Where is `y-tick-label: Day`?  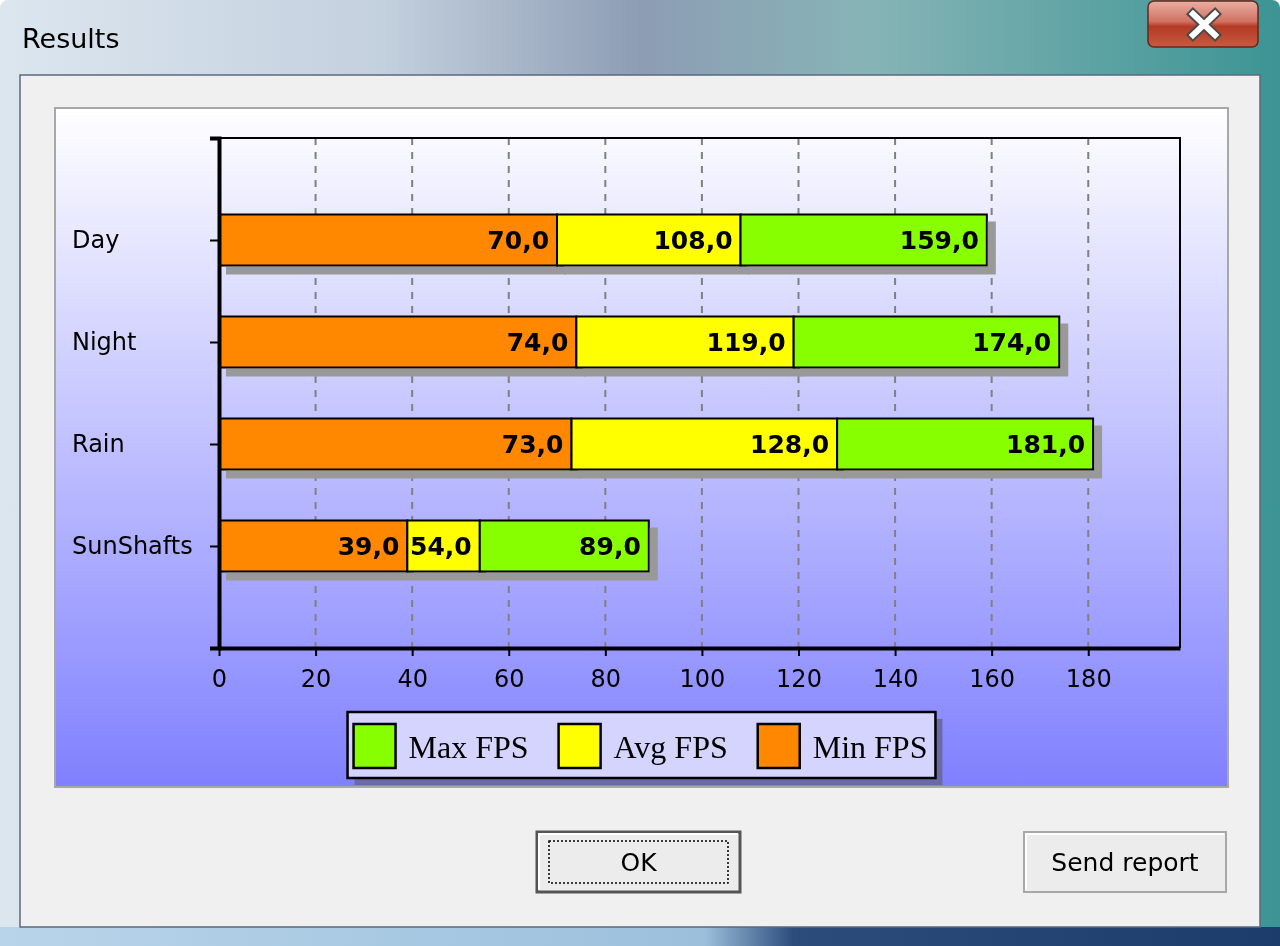 y-tick-label: Day is located at coordinates (96, 240).